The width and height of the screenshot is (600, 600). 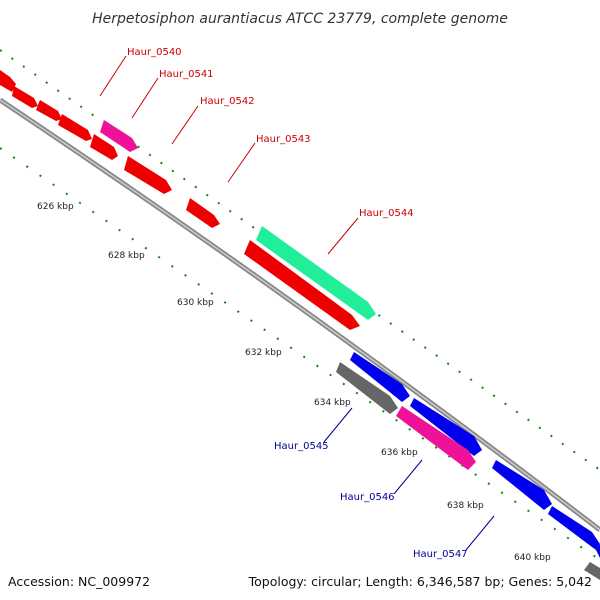 I want to click on gene-label: Haur_0543, so click(x=283, y=139).